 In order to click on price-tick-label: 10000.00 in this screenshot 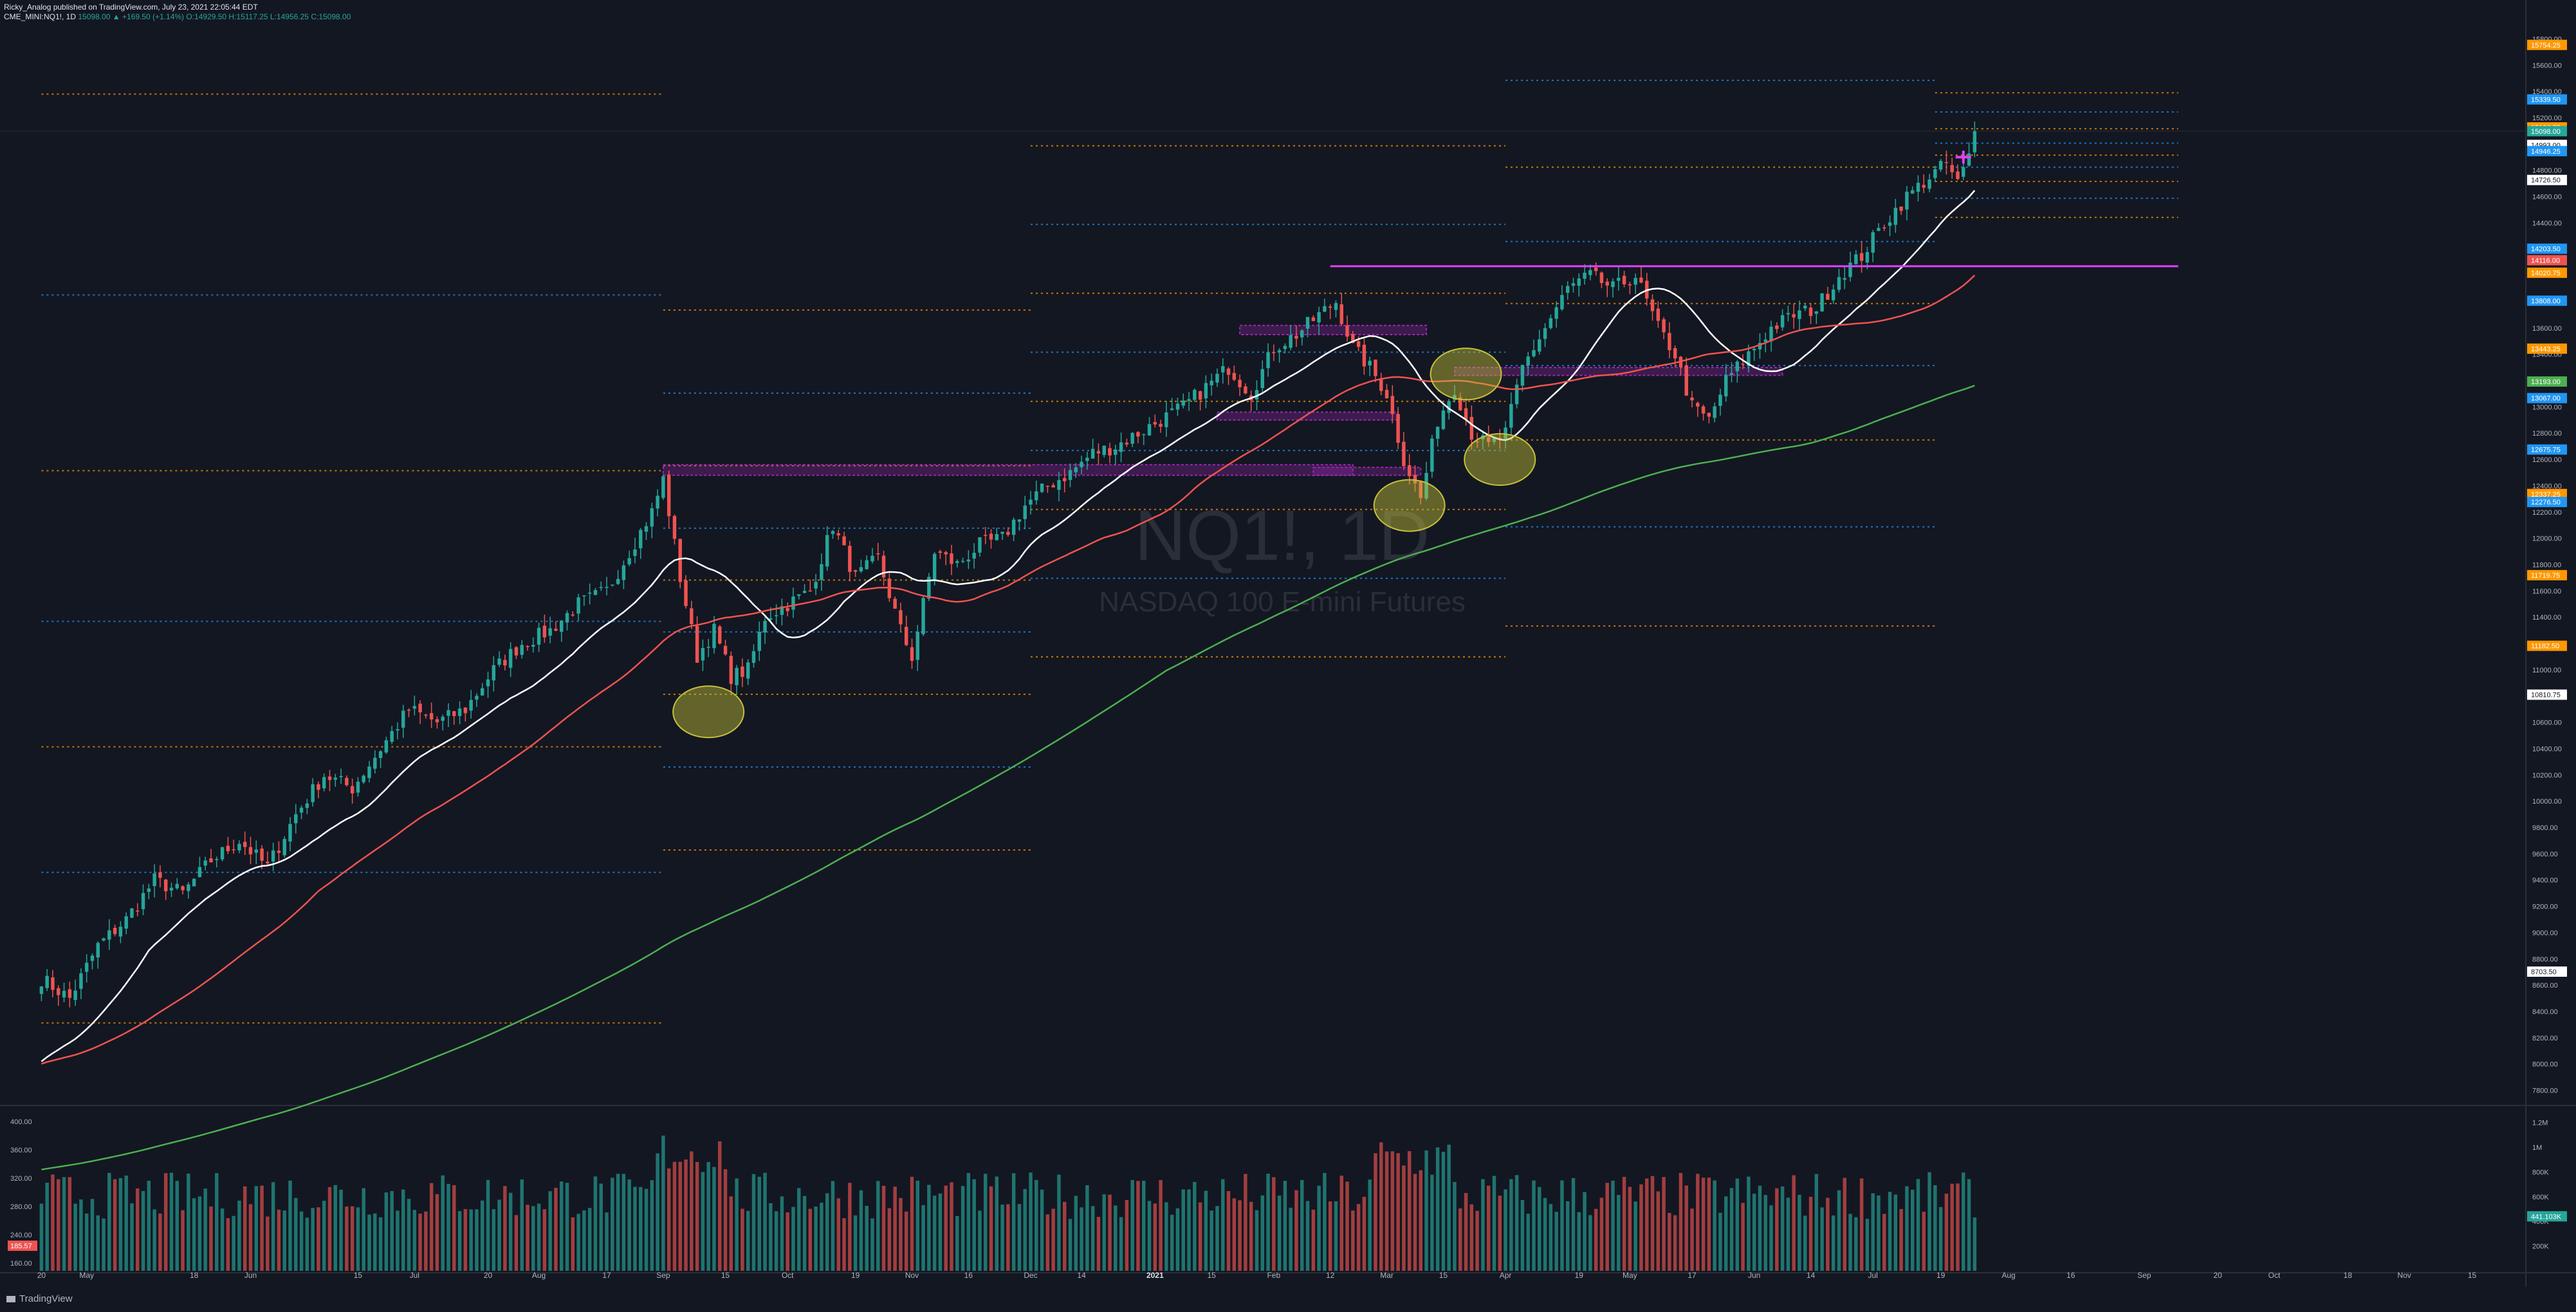, I will do `click(2547, 802)`.